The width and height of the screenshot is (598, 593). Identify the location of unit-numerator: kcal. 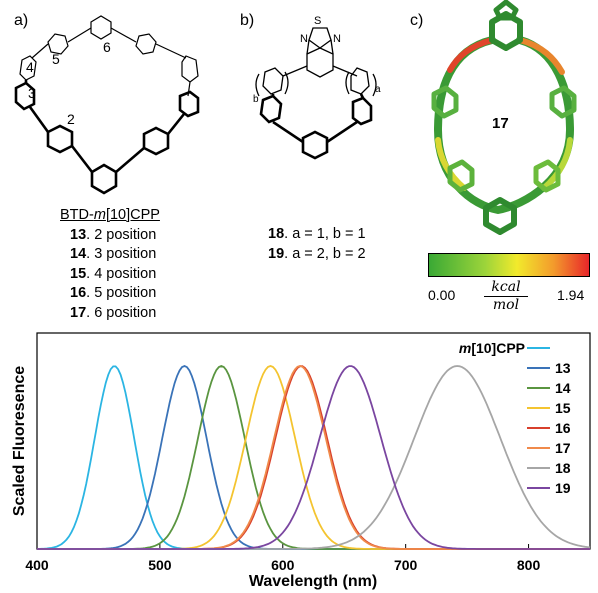
(506, 288).